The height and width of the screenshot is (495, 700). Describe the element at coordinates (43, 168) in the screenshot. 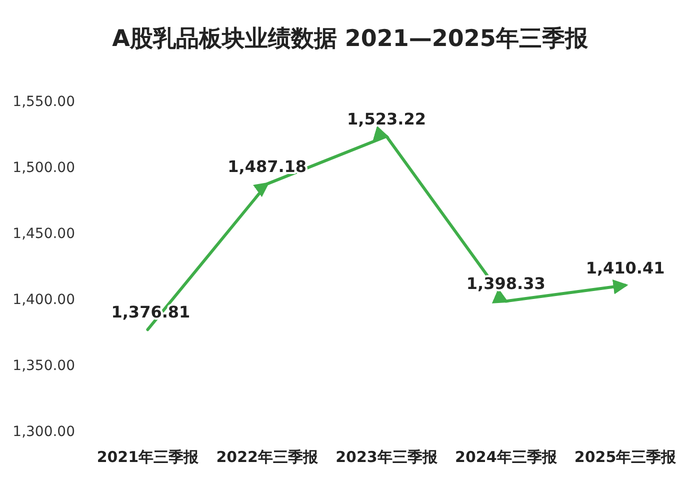

I see `y-tick-label: 1,500.00` at that location.